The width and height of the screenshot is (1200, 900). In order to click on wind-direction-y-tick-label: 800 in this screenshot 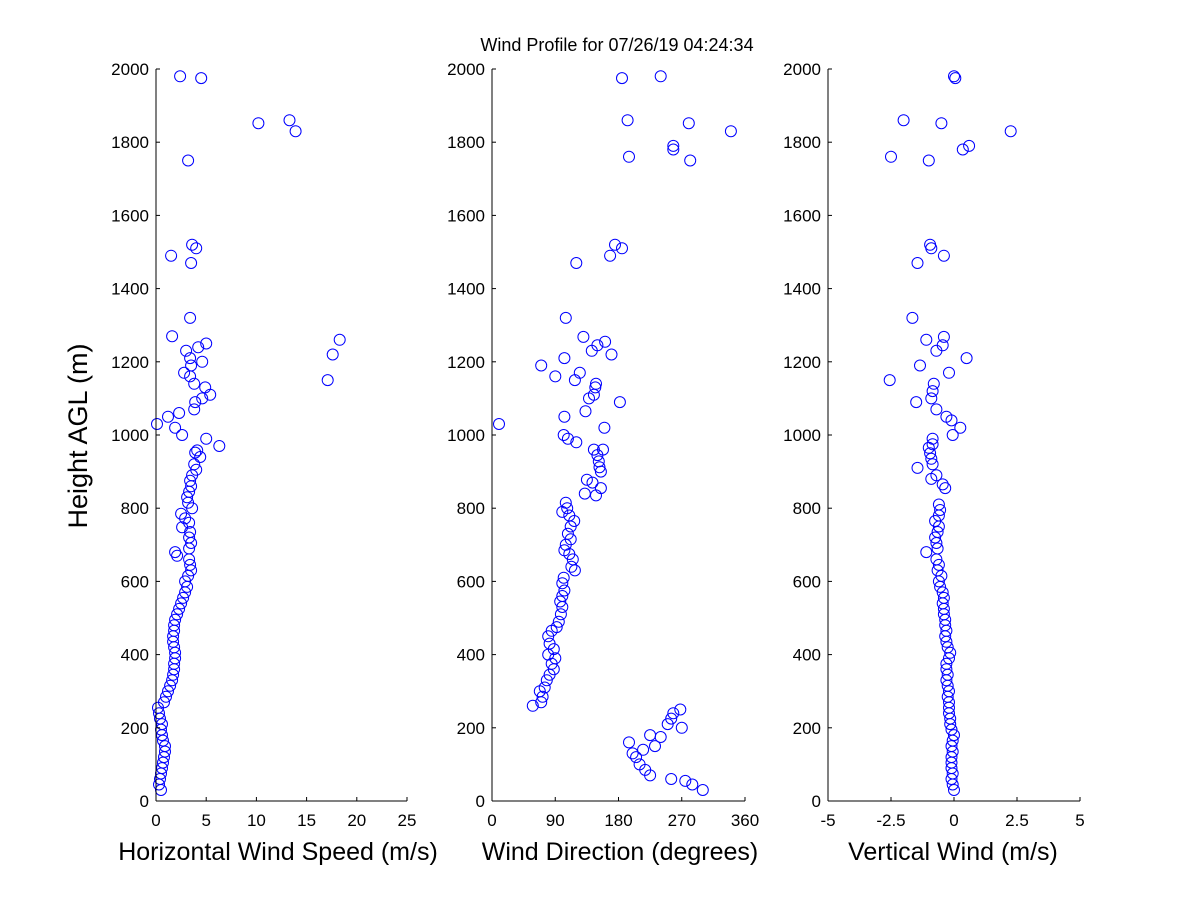, I will do `click(471, 508)`.